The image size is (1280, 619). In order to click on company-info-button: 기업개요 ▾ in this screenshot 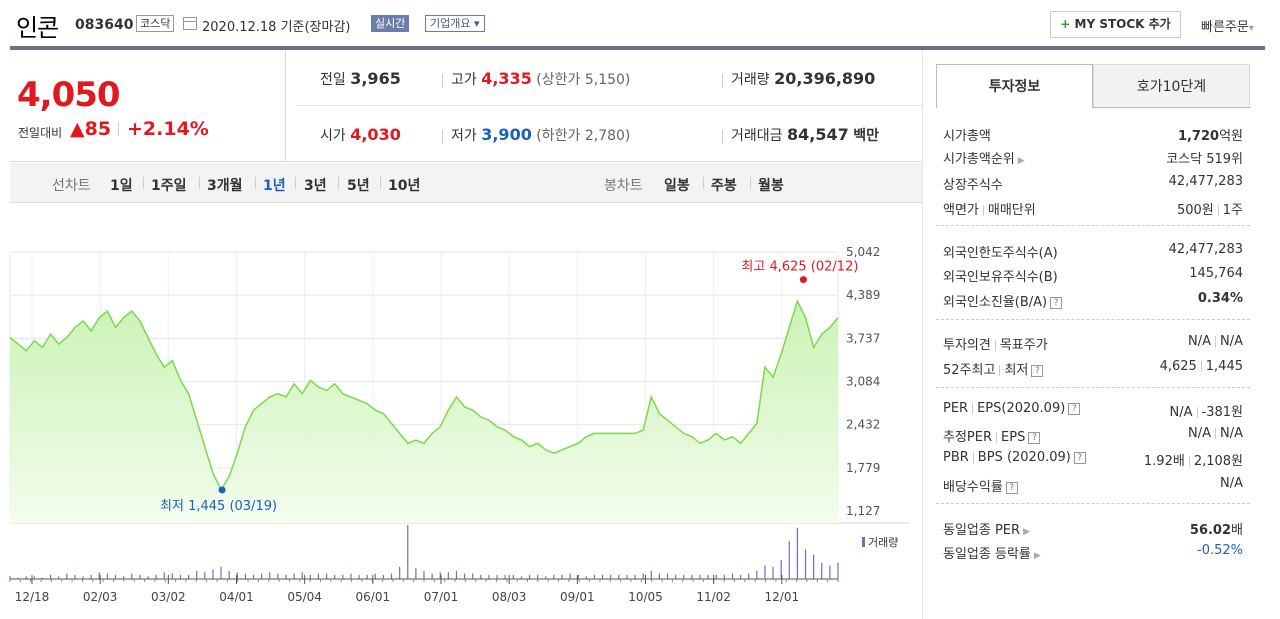, I will do `click(455, 23)`.